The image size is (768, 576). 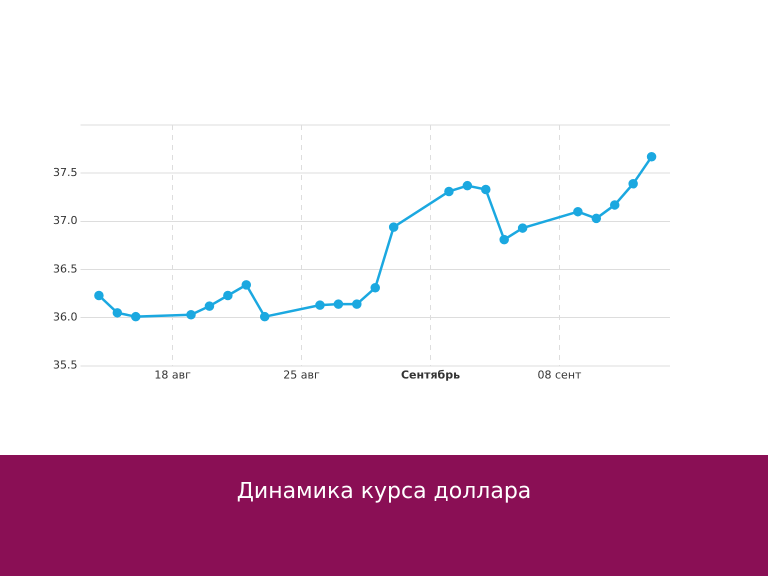 What do you see at coordinates (65, 221) in the screenshot?
I see `y-tick-label: 37.0` at bounding box center [65, 221].